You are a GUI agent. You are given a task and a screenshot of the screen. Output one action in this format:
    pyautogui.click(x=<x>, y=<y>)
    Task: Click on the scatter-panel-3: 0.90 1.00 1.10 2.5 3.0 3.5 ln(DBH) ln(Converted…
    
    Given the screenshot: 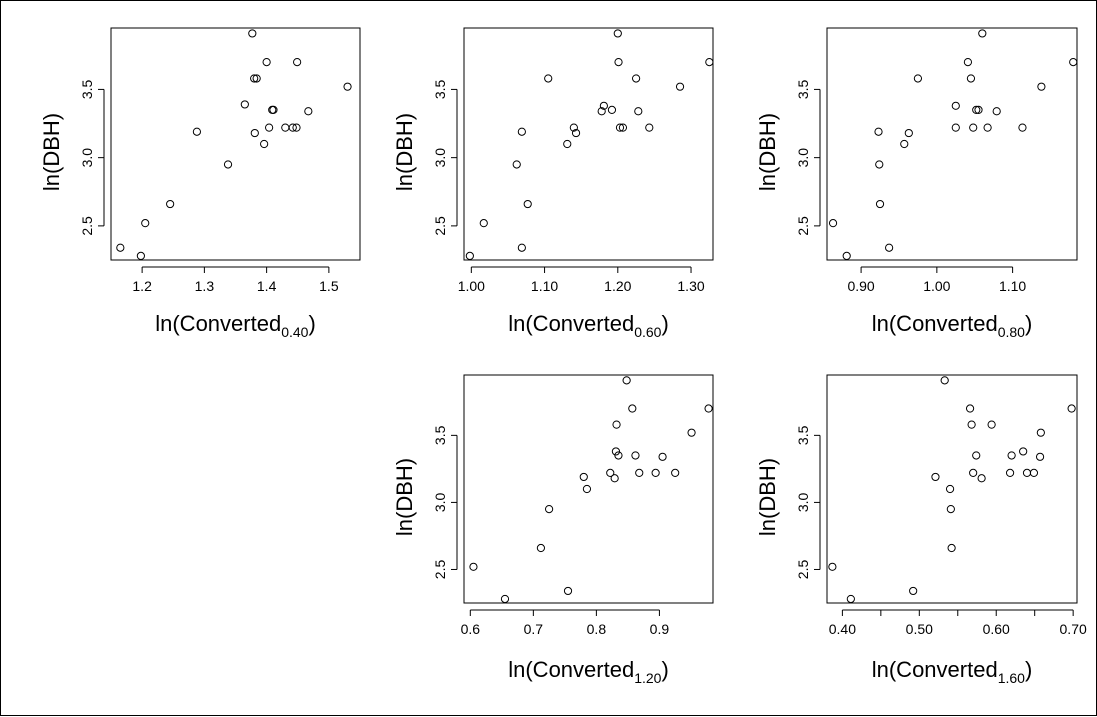 What is the action you would take?
    pyautogui.click(x=916, y=183)
    